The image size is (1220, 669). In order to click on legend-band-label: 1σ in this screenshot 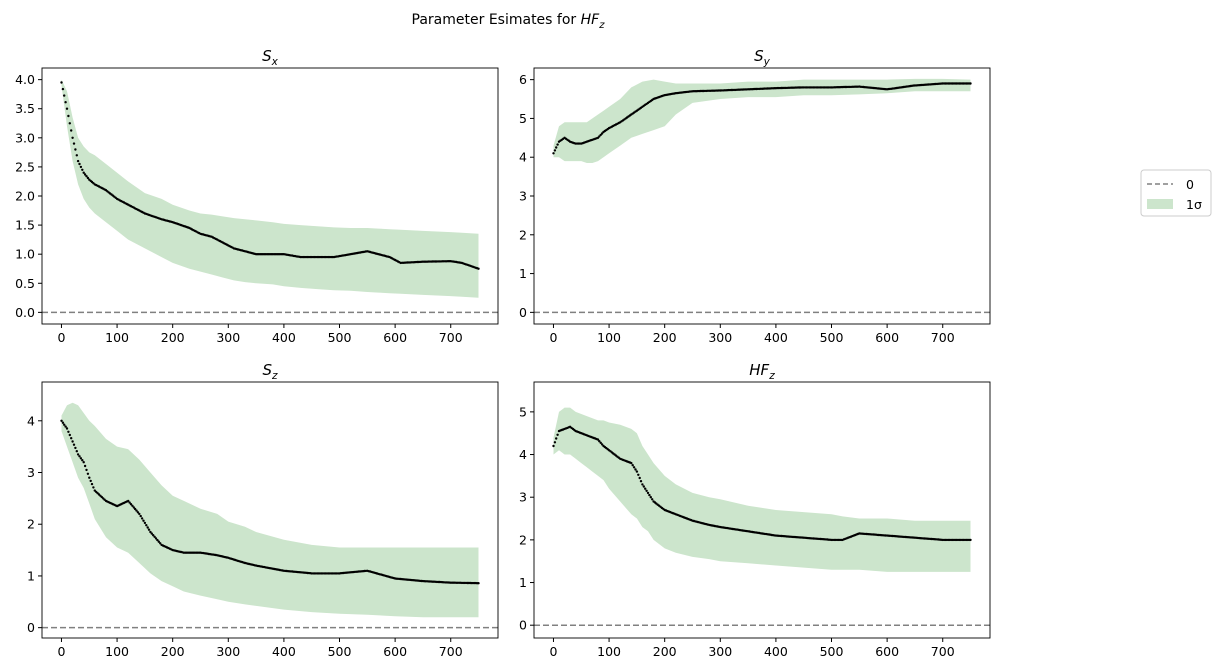, I will do `click(1194, 204)`.